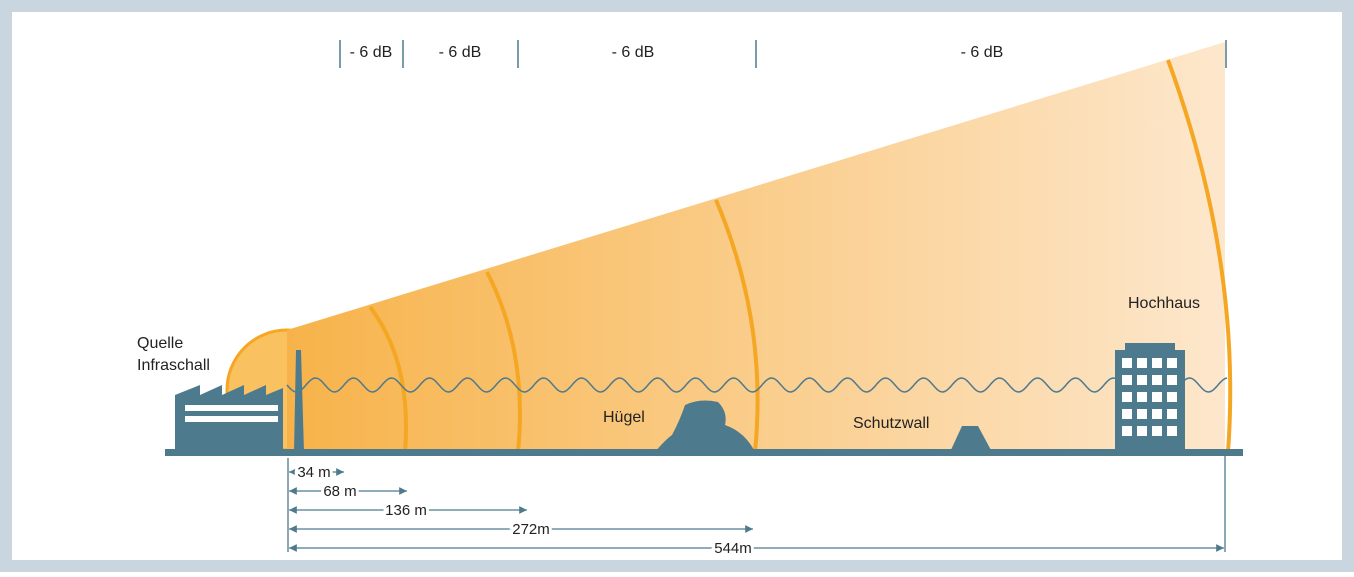 The width and height of the screenshot is (1354, 577). What do you see at coordinates (624, 417) in the screenshot?
I see `hill-label: Hügel` at bounding box center [624, 417].